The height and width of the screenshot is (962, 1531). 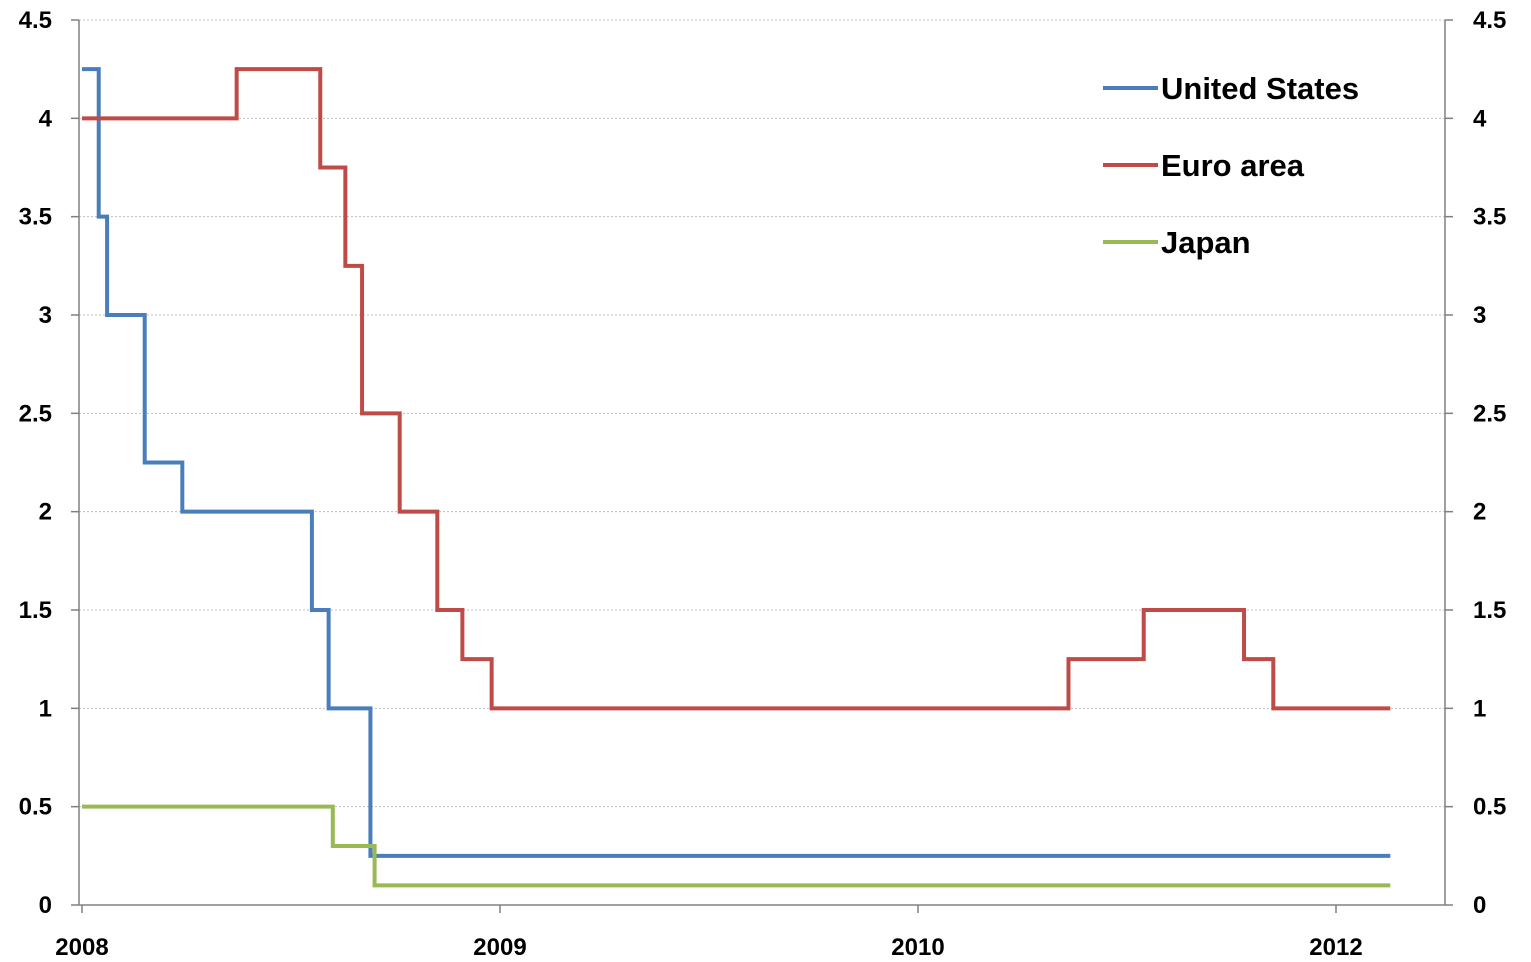 What do you see at coordinates (45, 708) in the screenshot?
I see `y-tick-label-left: 1` at bounding box center [45, 708].